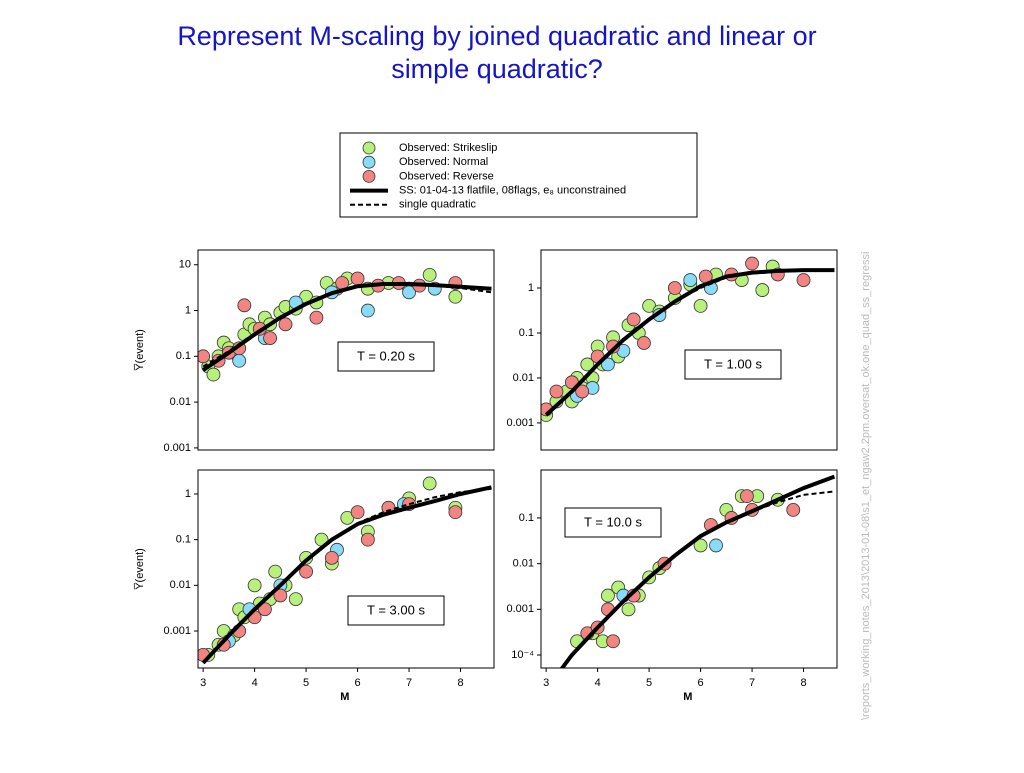 The height and width of the screenshot is (773, 1024). I want to click on annotation: T = 0.20 s, so click(386, 355).